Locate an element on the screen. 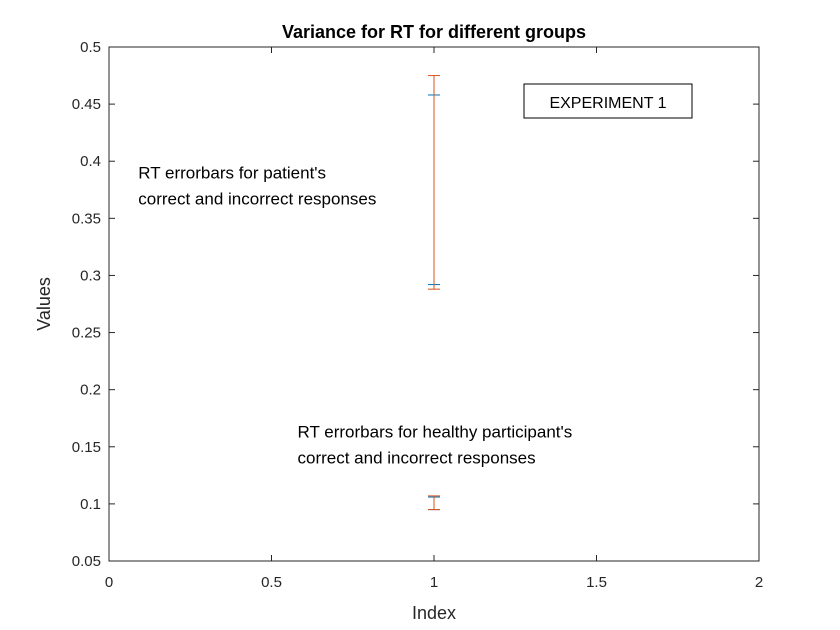 Image resolution: width=840 pixels, height=630 pixels. y-tick-label: 0.05 is located at coordinates (86, 561).